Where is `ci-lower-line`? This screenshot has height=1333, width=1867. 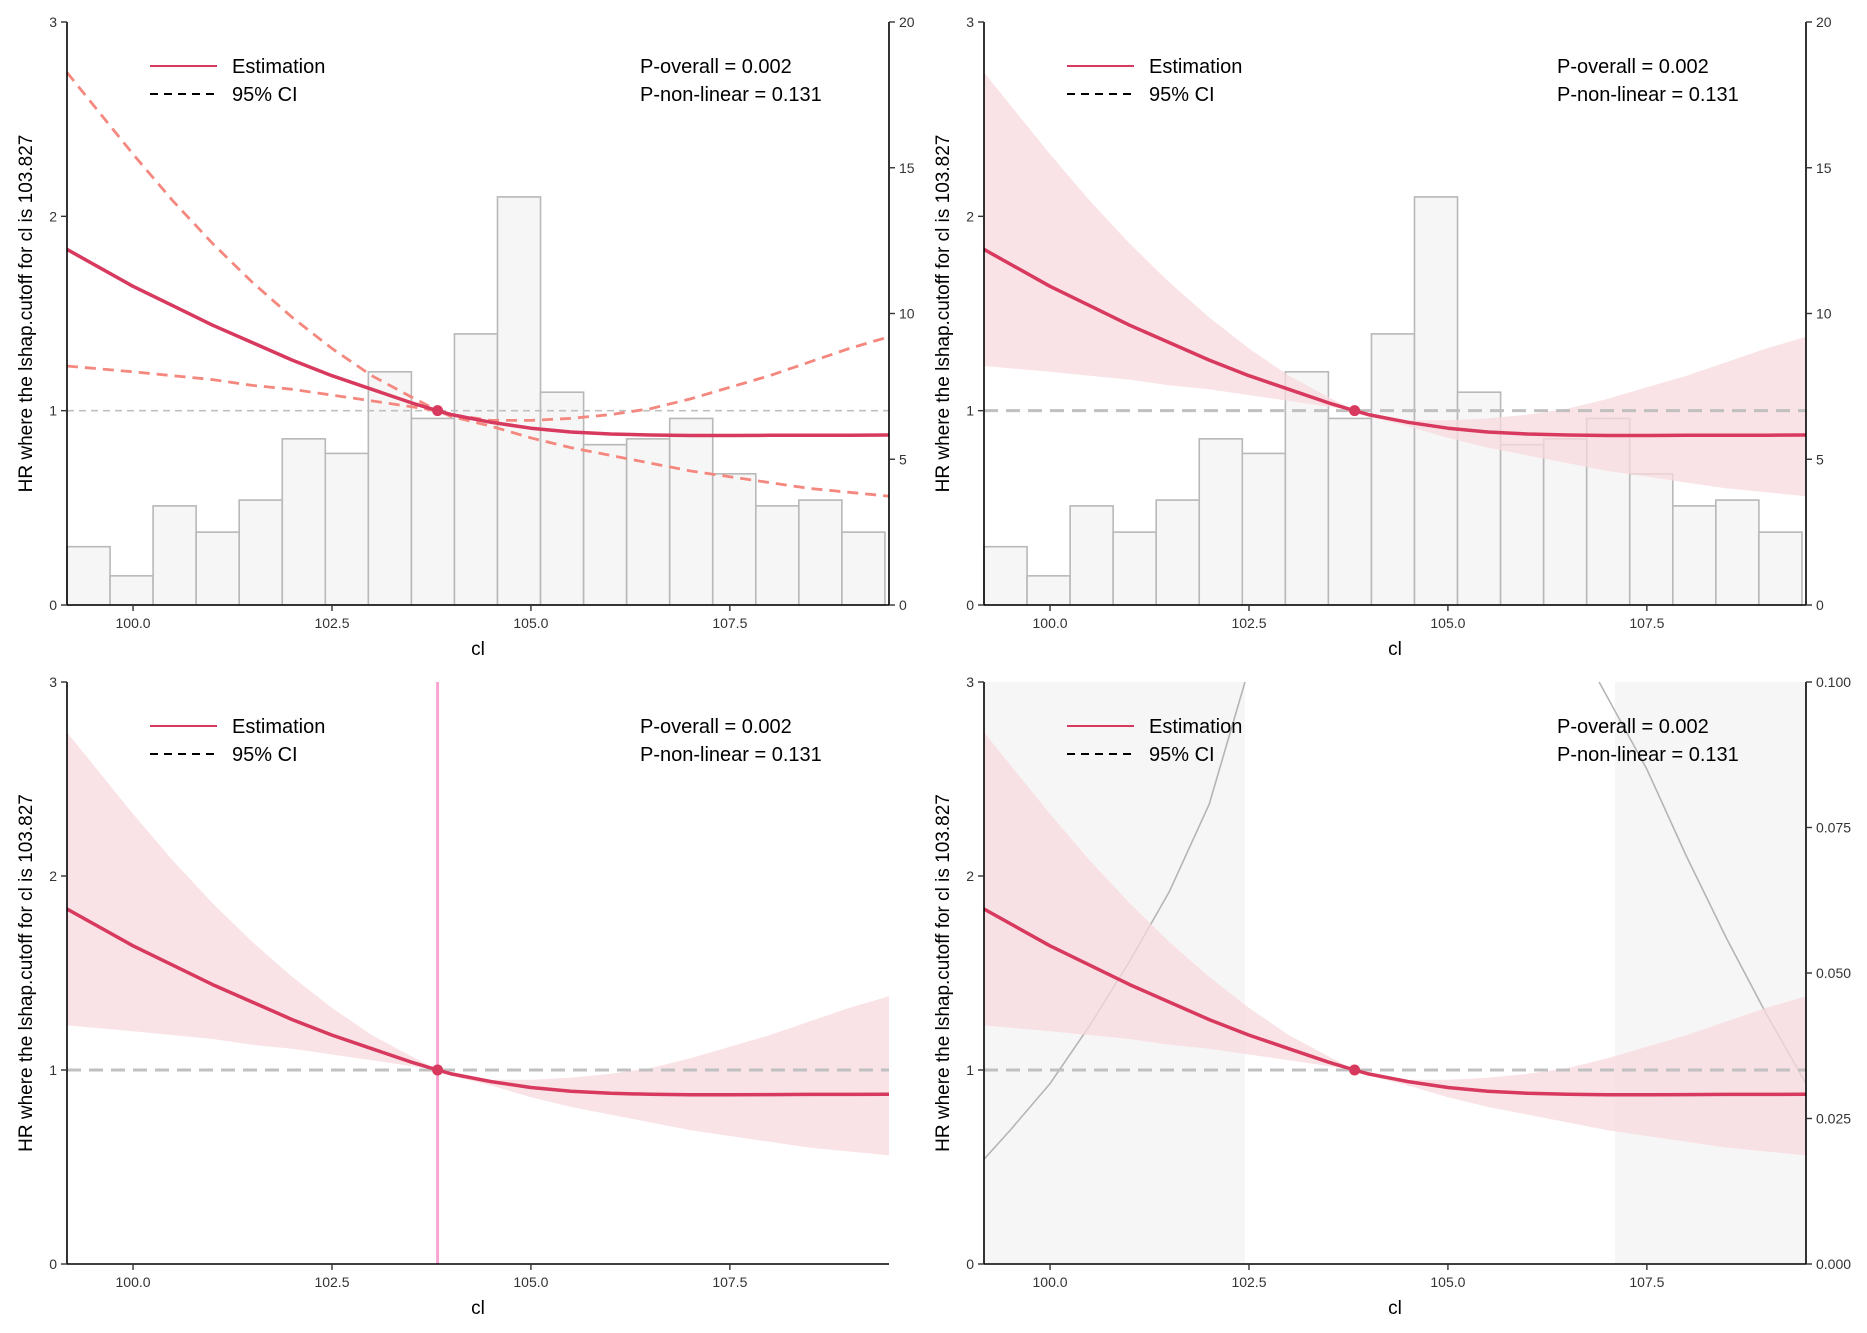 ci-lower-line is located at coordinates (478, 431).